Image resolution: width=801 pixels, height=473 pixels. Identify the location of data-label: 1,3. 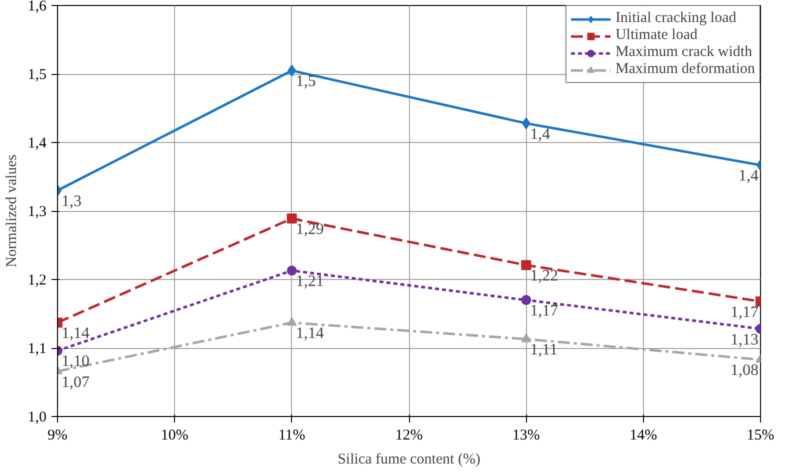
(72, 201).